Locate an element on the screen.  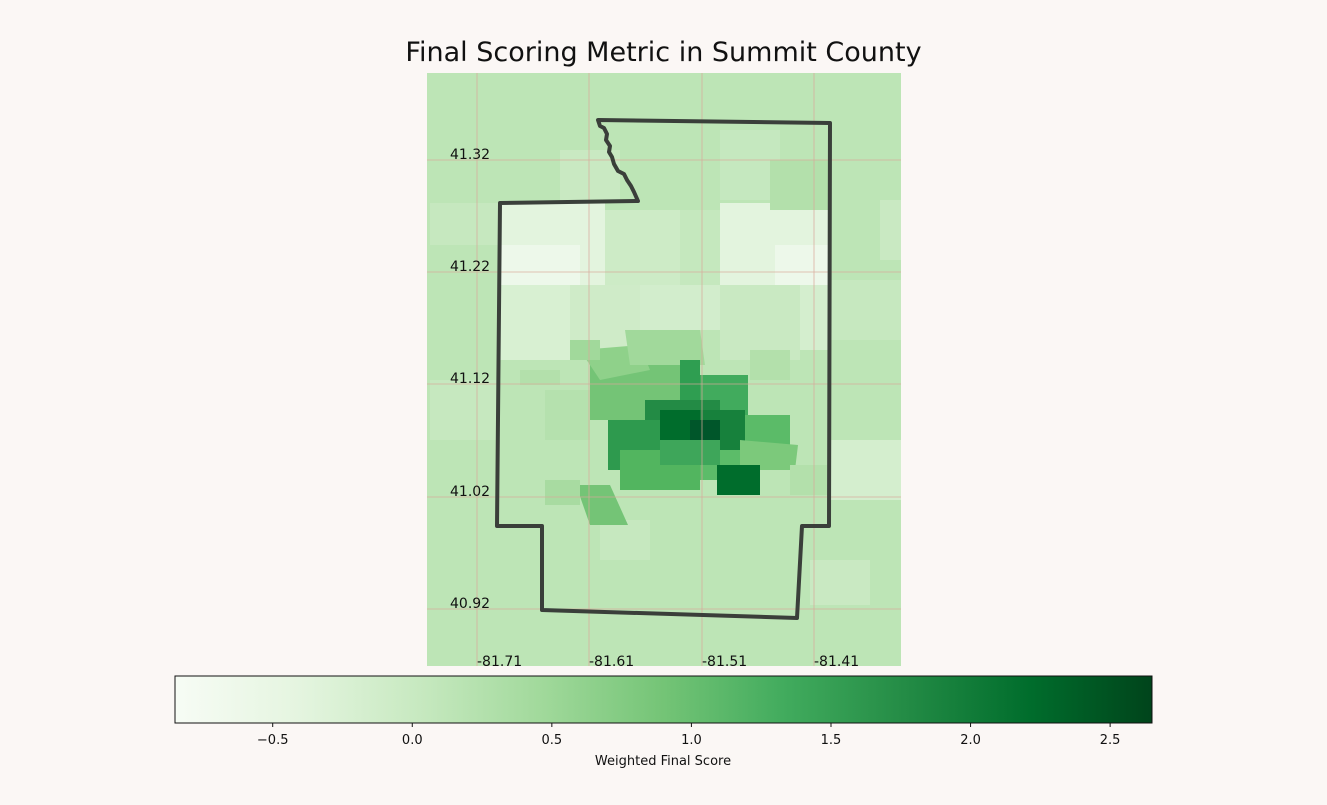
colorbar-label: Weighted Final Score is located at coordinates (663, 761).